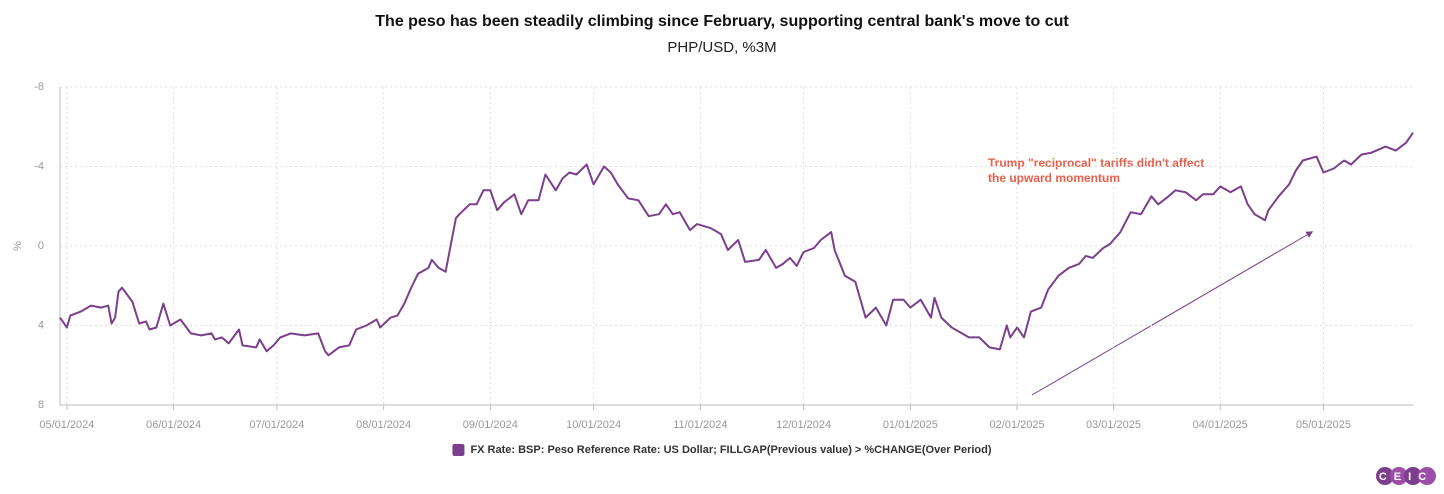 The image size is (1444, 494). What do you see at coordinates (1113, 425) in the screenshot?
I see `x-tick-label: 03/01/2025` at bounding box center [1113, 425].